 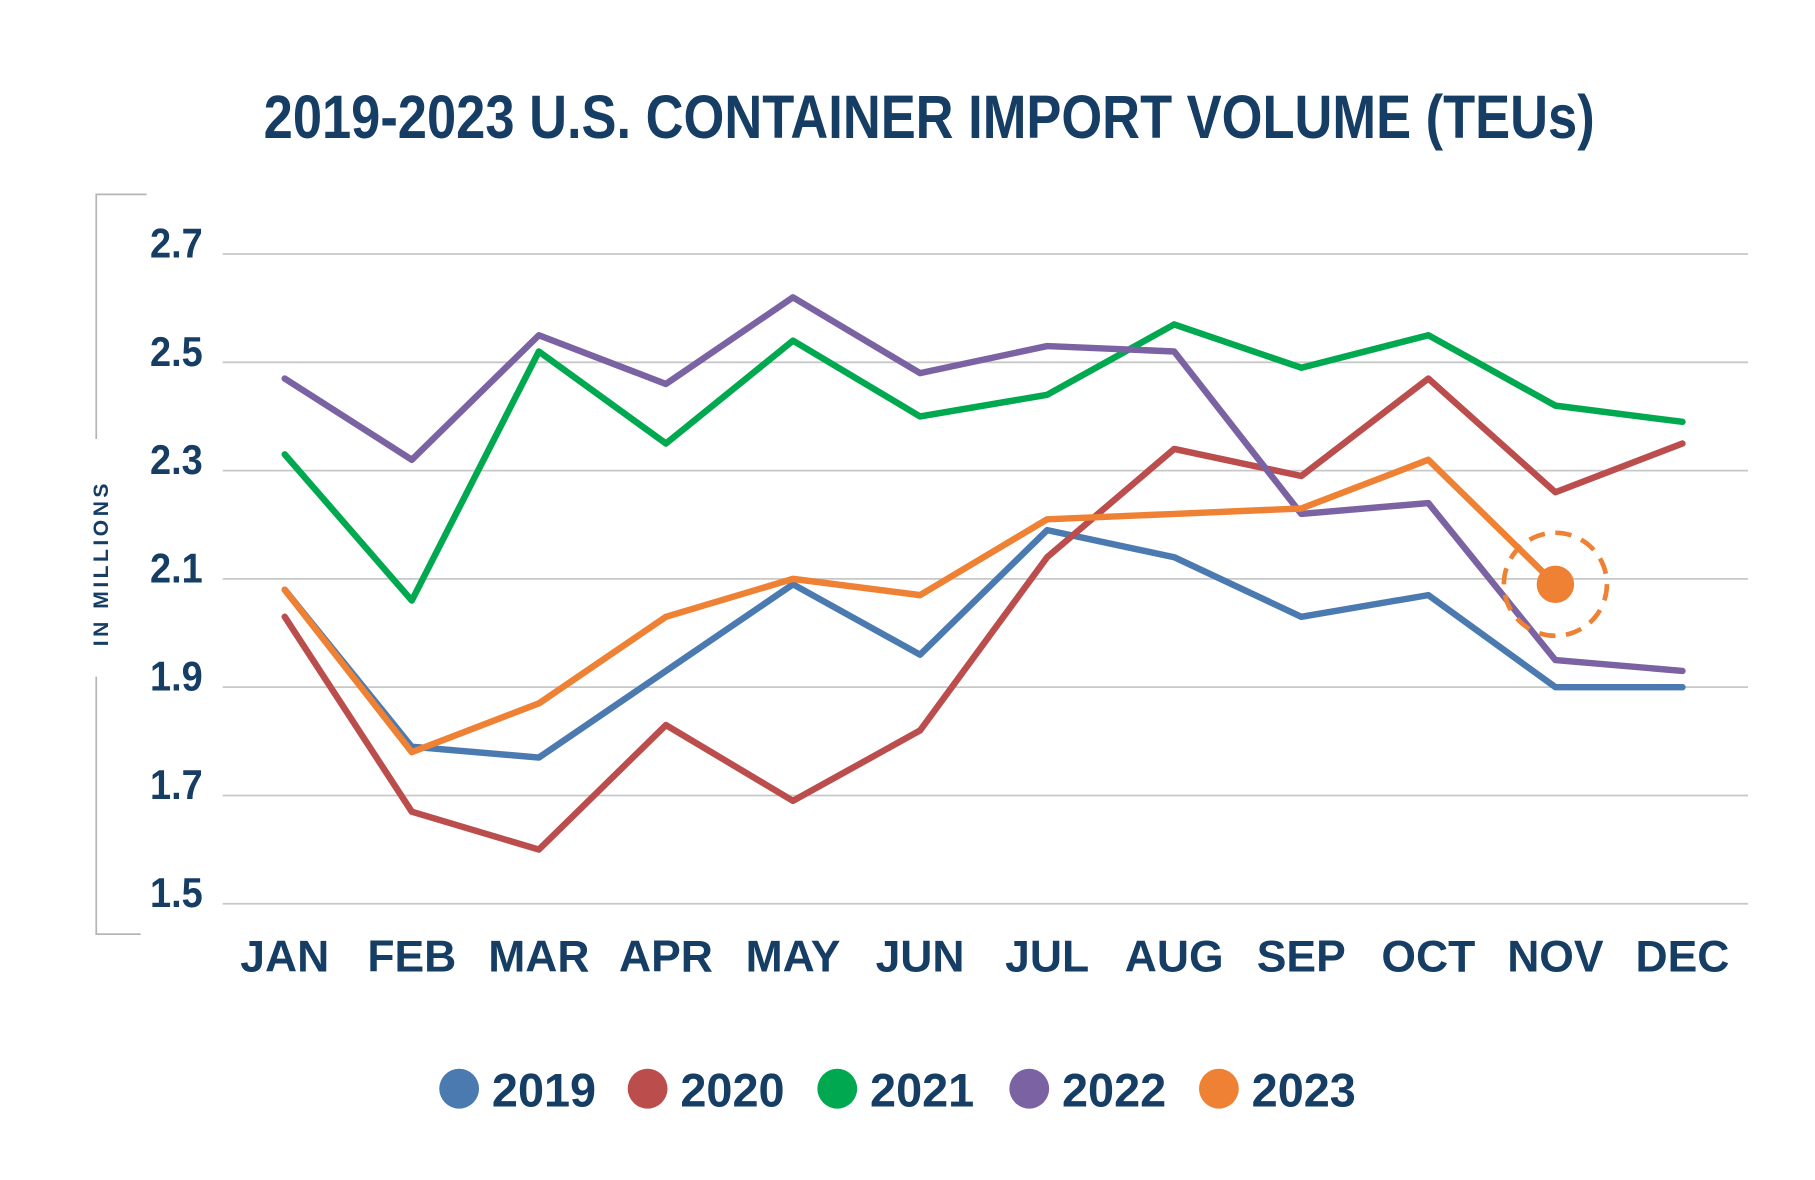 What do you see at coordinates (1047, 957) in the screenshot?
I see `x-tick-label: JUL` at bounding box center [1047, 957].